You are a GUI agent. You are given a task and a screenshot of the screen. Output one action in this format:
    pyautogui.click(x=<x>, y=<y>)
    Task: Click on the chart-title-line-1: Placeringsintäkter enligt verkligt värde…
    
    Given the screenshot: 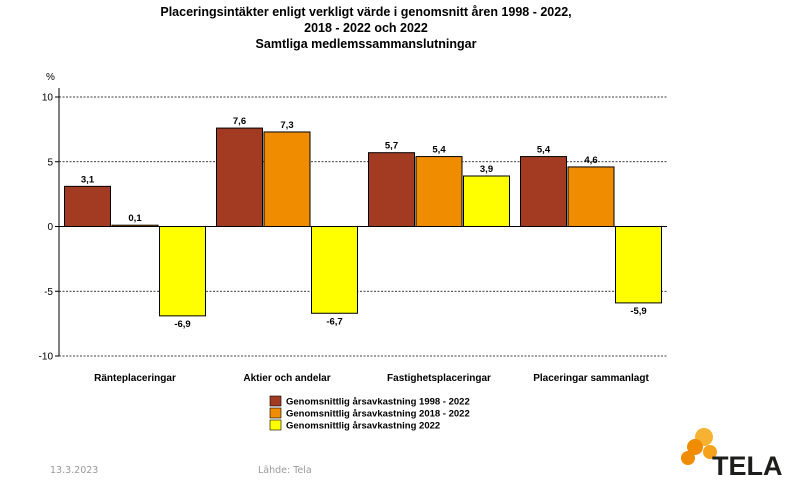 What is the action you would take?
    pyautogui.click(x=365, y=12)
    